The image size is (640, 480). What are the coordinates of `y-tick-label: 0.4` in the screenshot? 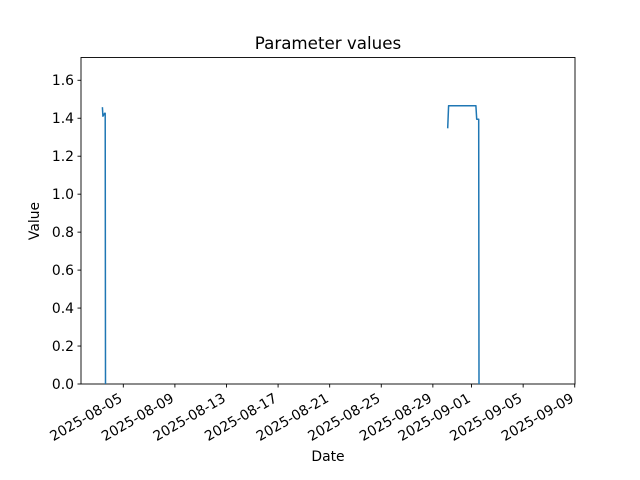 It's located at (63, 309).